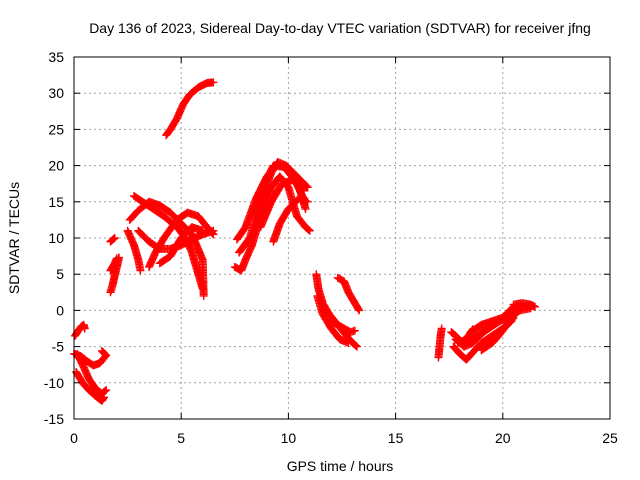  What do you see at coordinates (58, 347) in the screenshot?
I see `y-tick-label: -5` at bounding box center [58, 347].